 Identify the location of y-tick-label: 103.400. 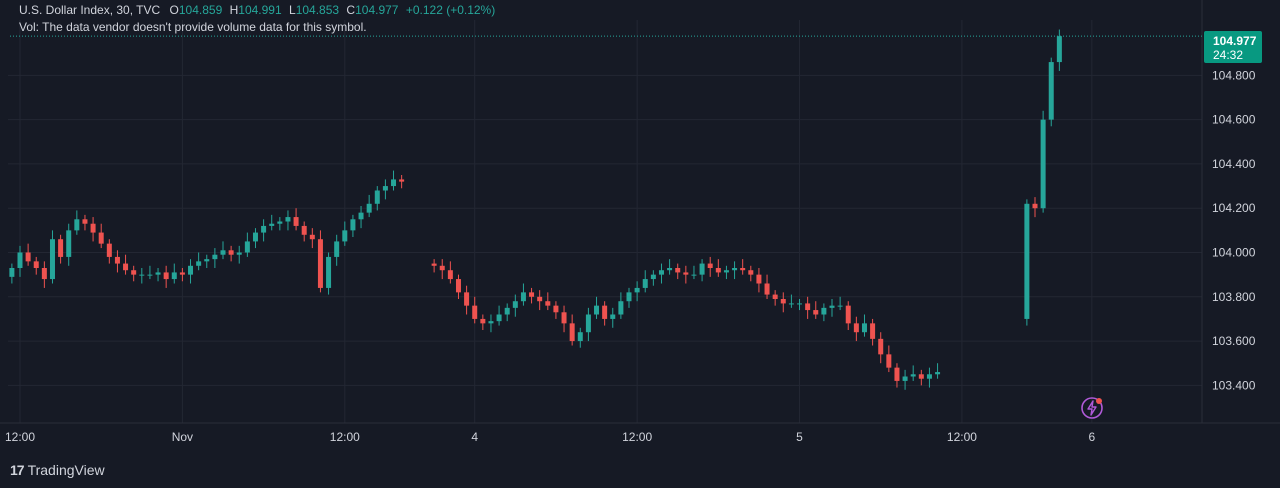
(1234, 385).